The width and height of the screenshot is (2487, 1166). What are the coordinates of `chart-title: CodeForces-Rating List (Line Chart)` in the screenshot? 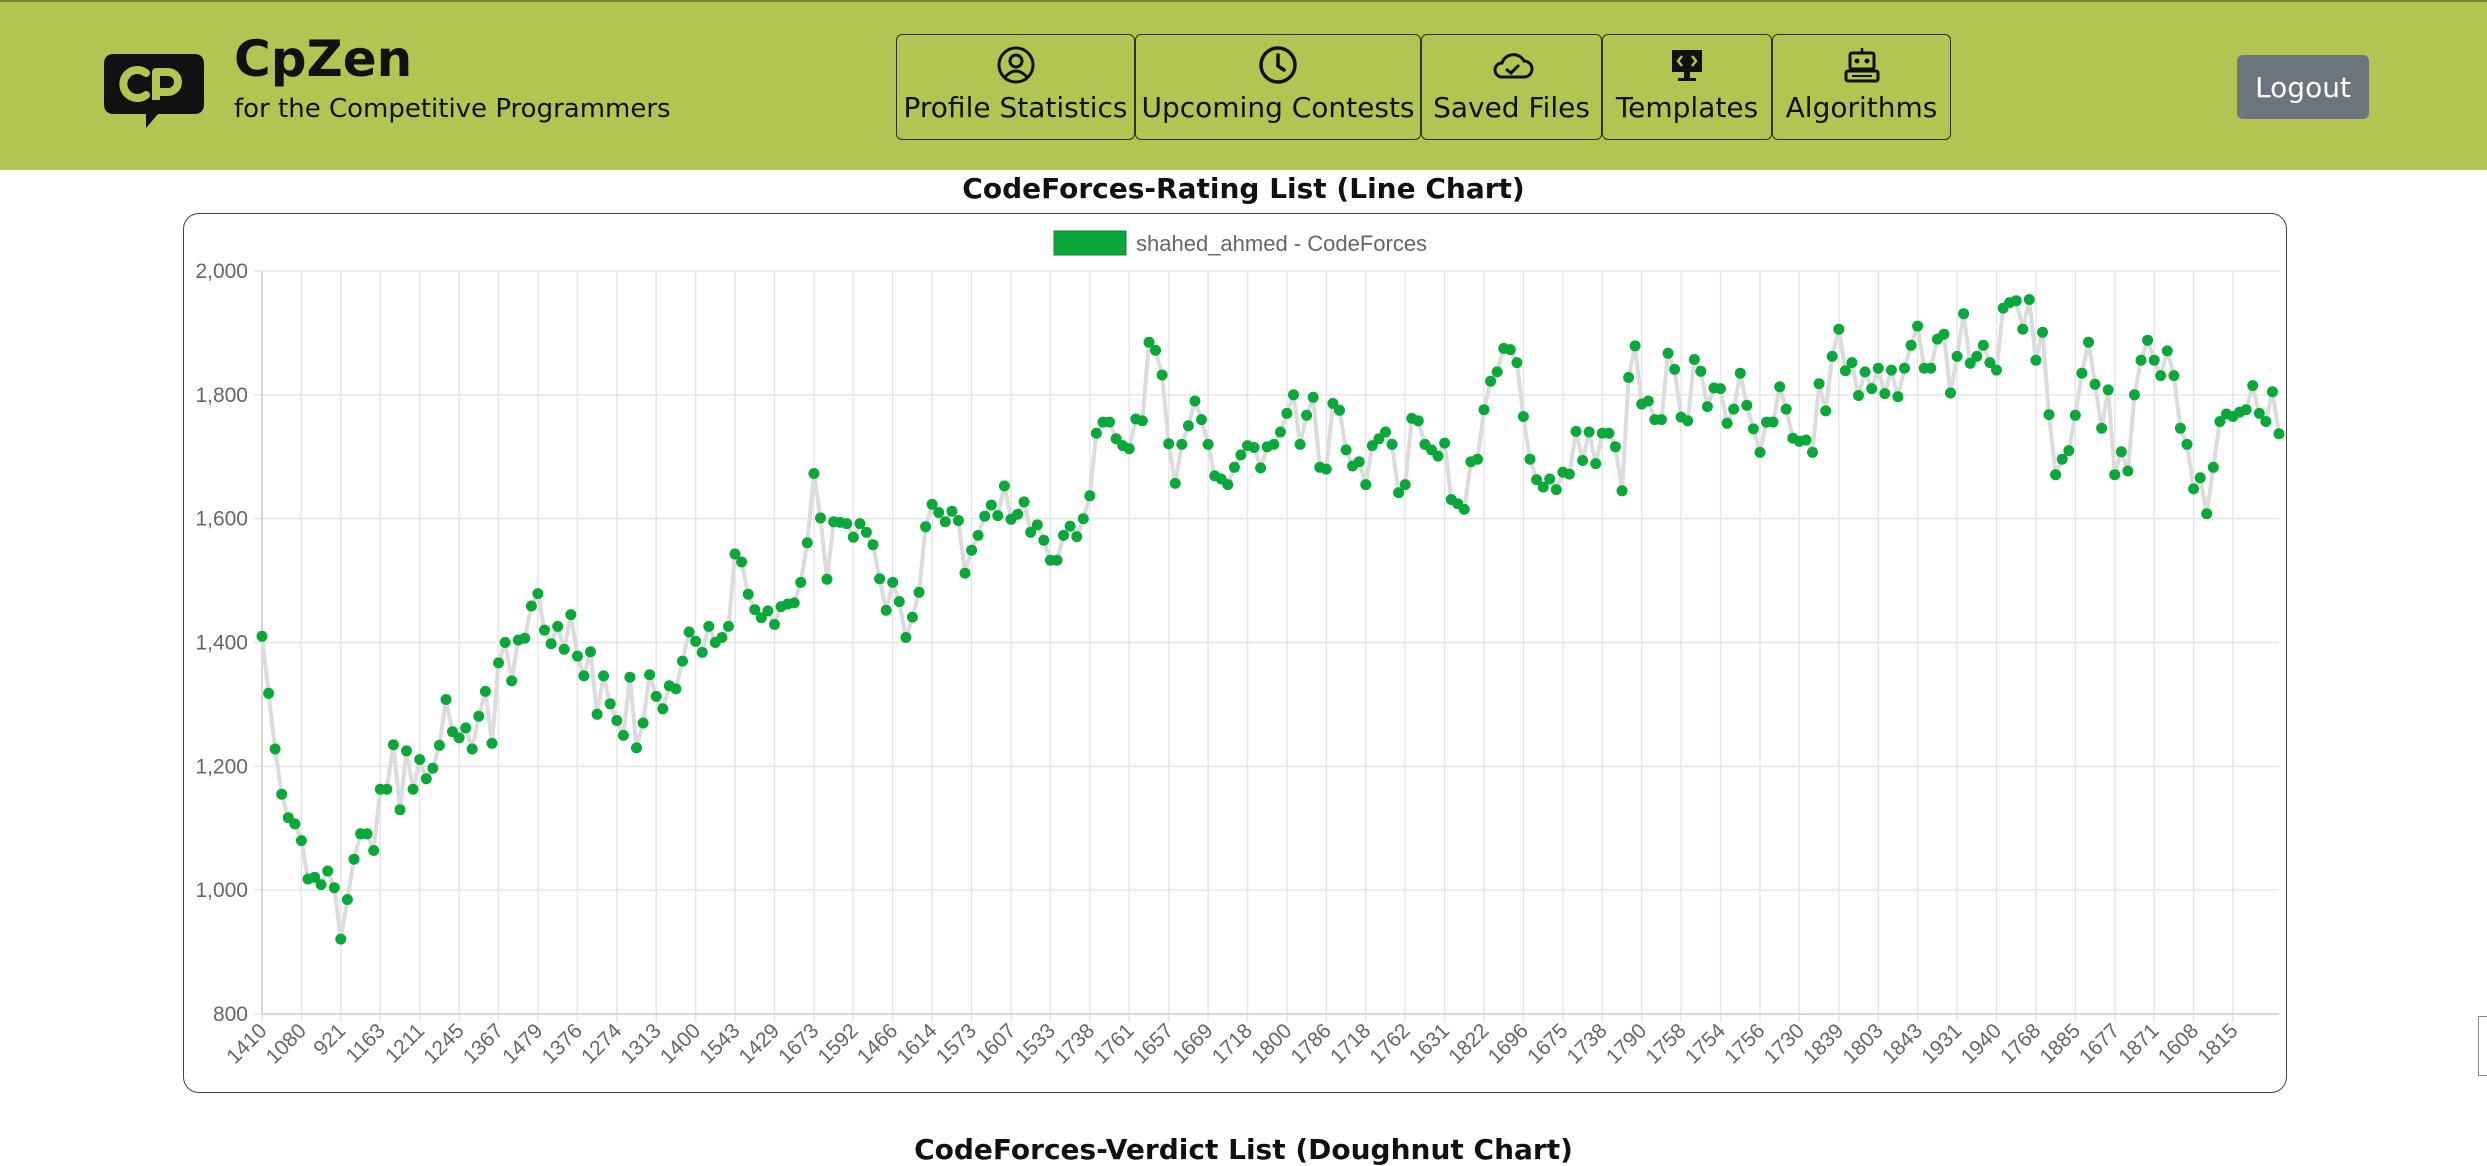 It's located at (1243, 188).